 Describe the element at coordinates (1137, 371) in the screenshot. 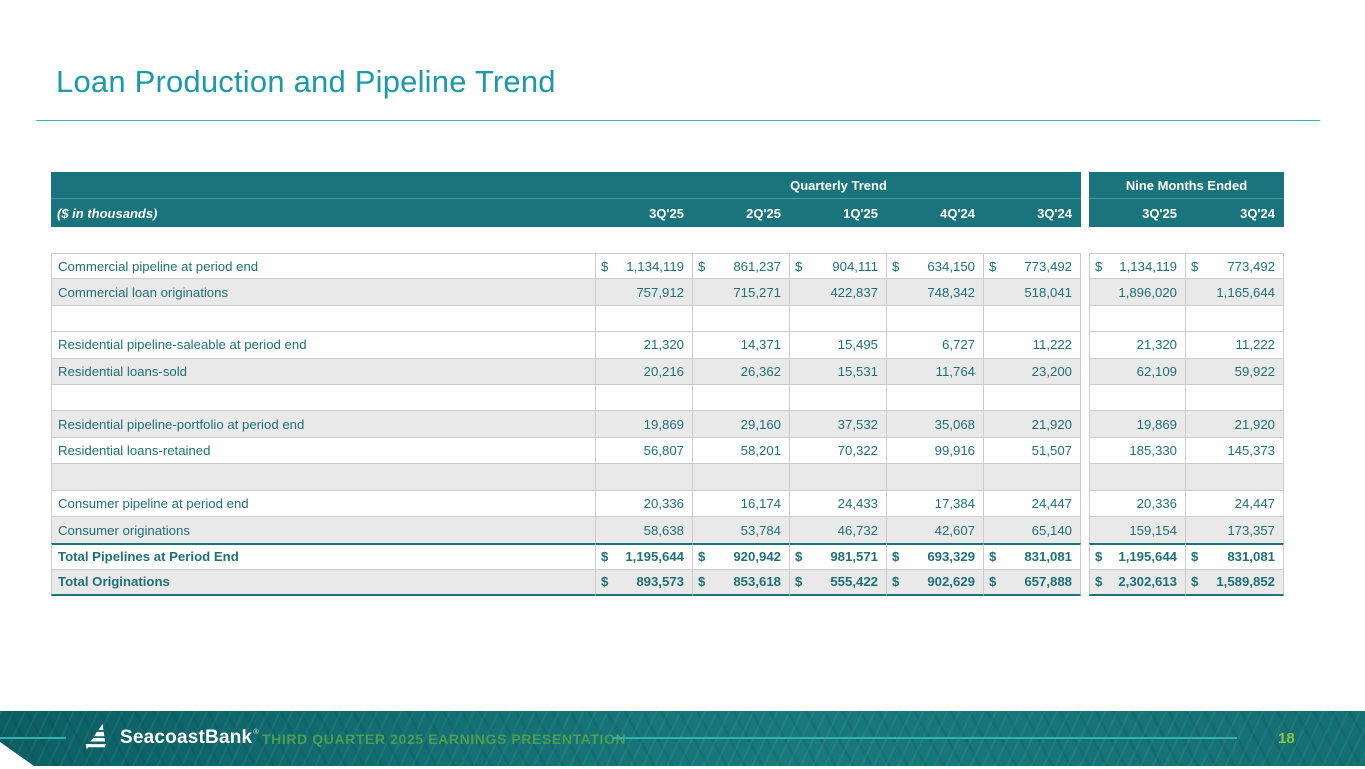

I see `nine-months-value-cell: 62,109` at that location.